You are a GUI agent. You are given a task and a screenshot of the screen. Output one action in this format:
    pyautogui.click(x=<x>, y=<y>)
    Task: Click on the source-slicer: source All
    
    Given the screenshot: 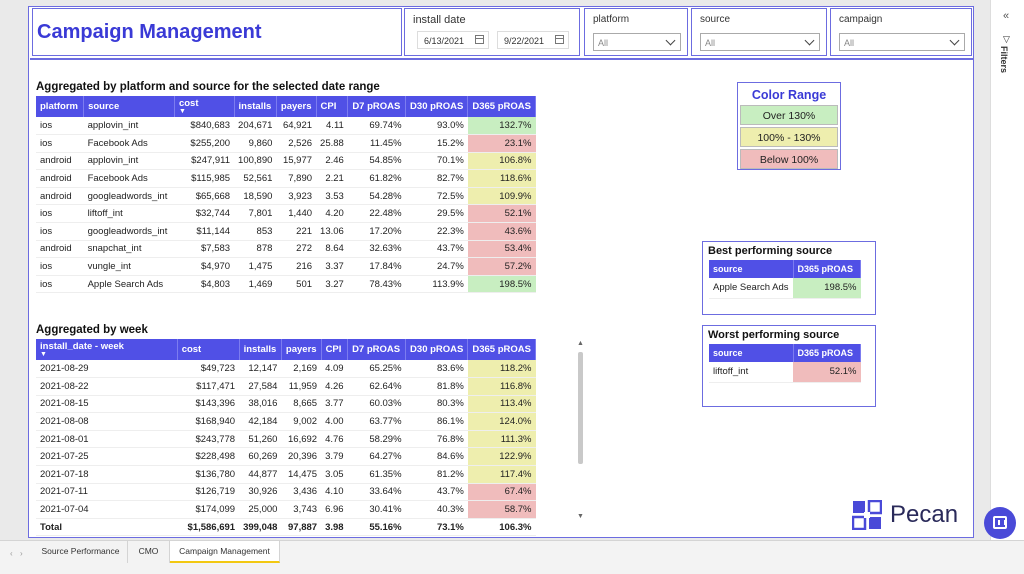 What is the action you would take?
    pyautogui.click(x=759, y=32)
    